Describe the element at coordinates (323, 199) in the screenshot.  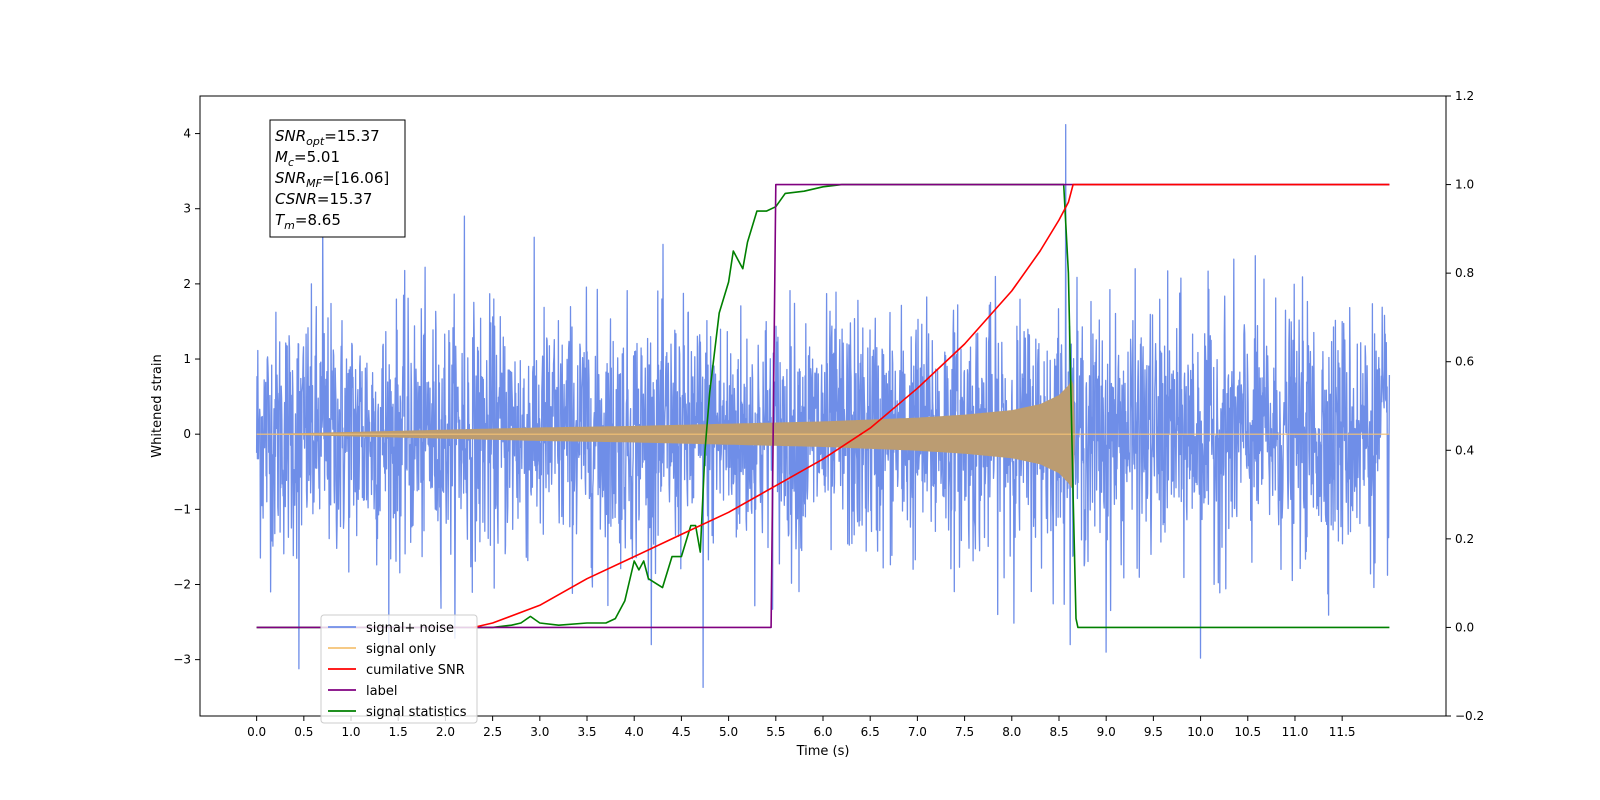
I see `annotation-line: CSNR=15.37` at that location.